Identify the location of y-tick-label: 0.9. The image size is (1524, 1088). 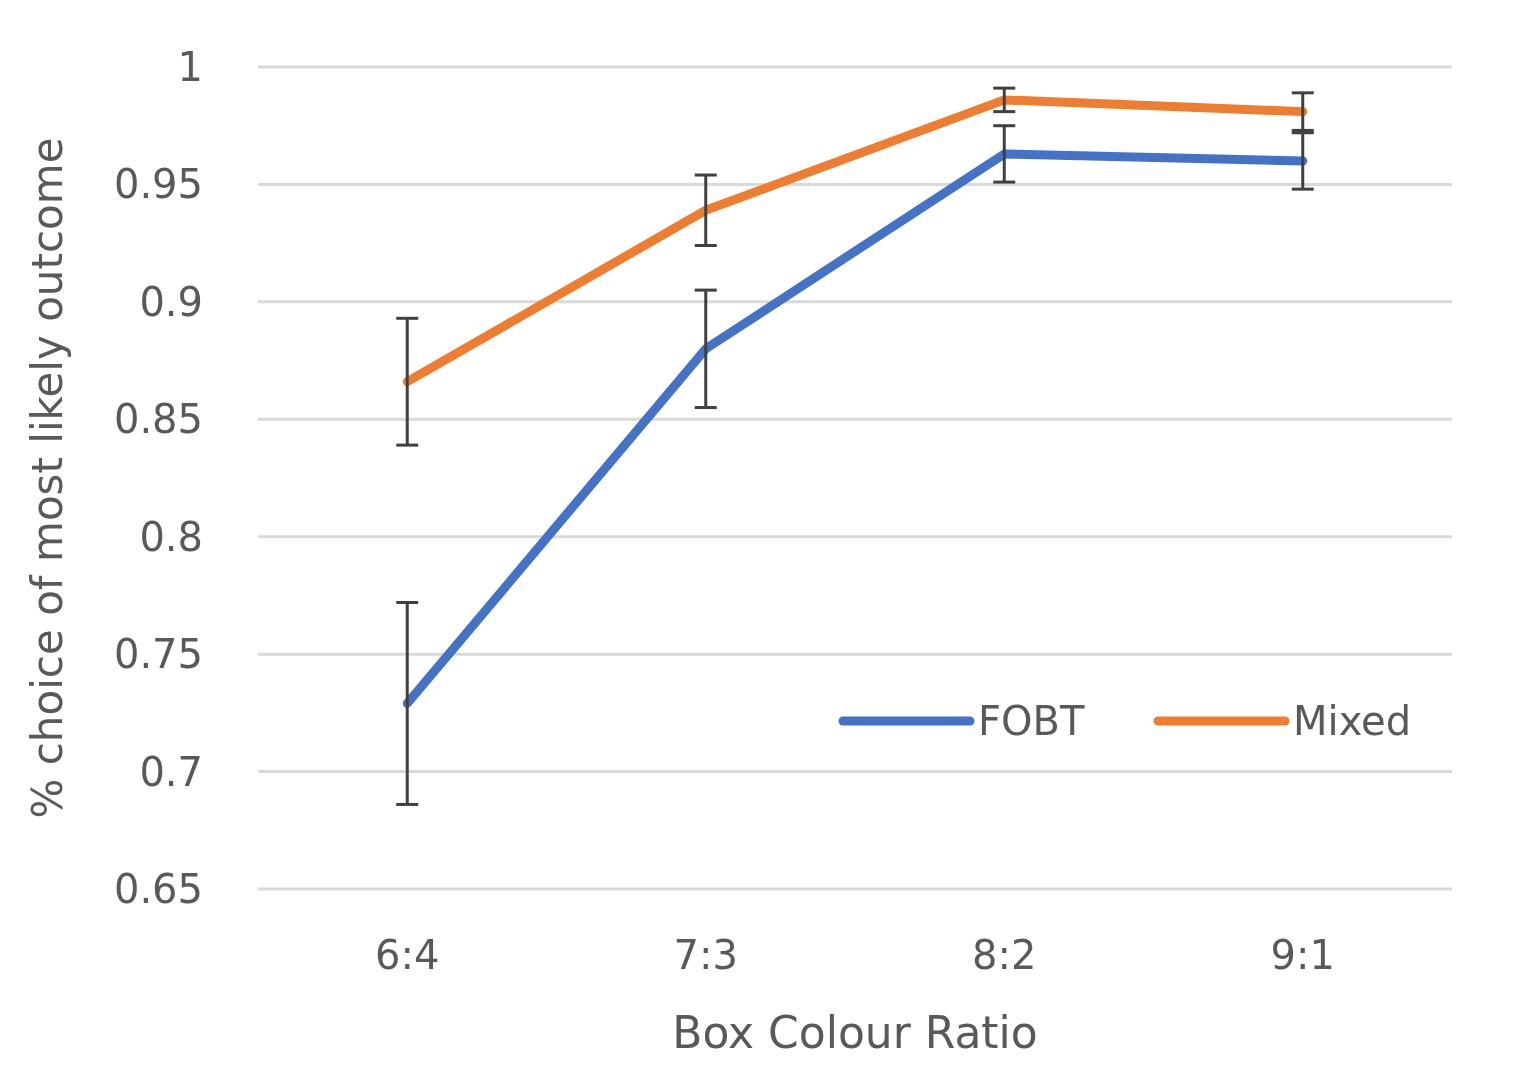
(171, 301).